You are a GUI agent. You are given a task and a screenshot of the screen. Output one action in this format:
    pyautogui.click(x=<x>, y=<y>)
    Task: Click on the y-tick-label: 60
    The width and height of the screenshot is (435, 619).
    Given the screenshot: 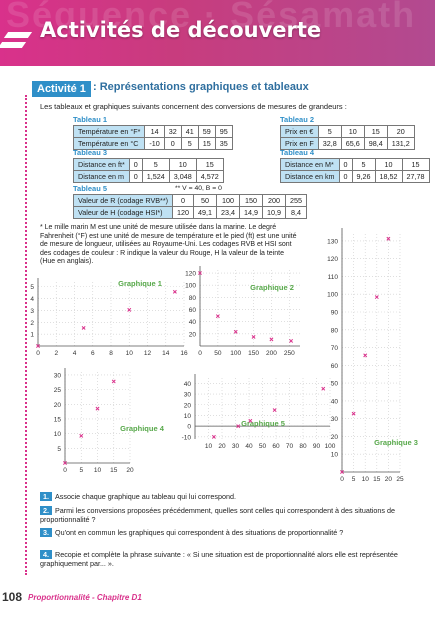 What is the action you would take?
    pyautogui.click(x=335, y=366)
    